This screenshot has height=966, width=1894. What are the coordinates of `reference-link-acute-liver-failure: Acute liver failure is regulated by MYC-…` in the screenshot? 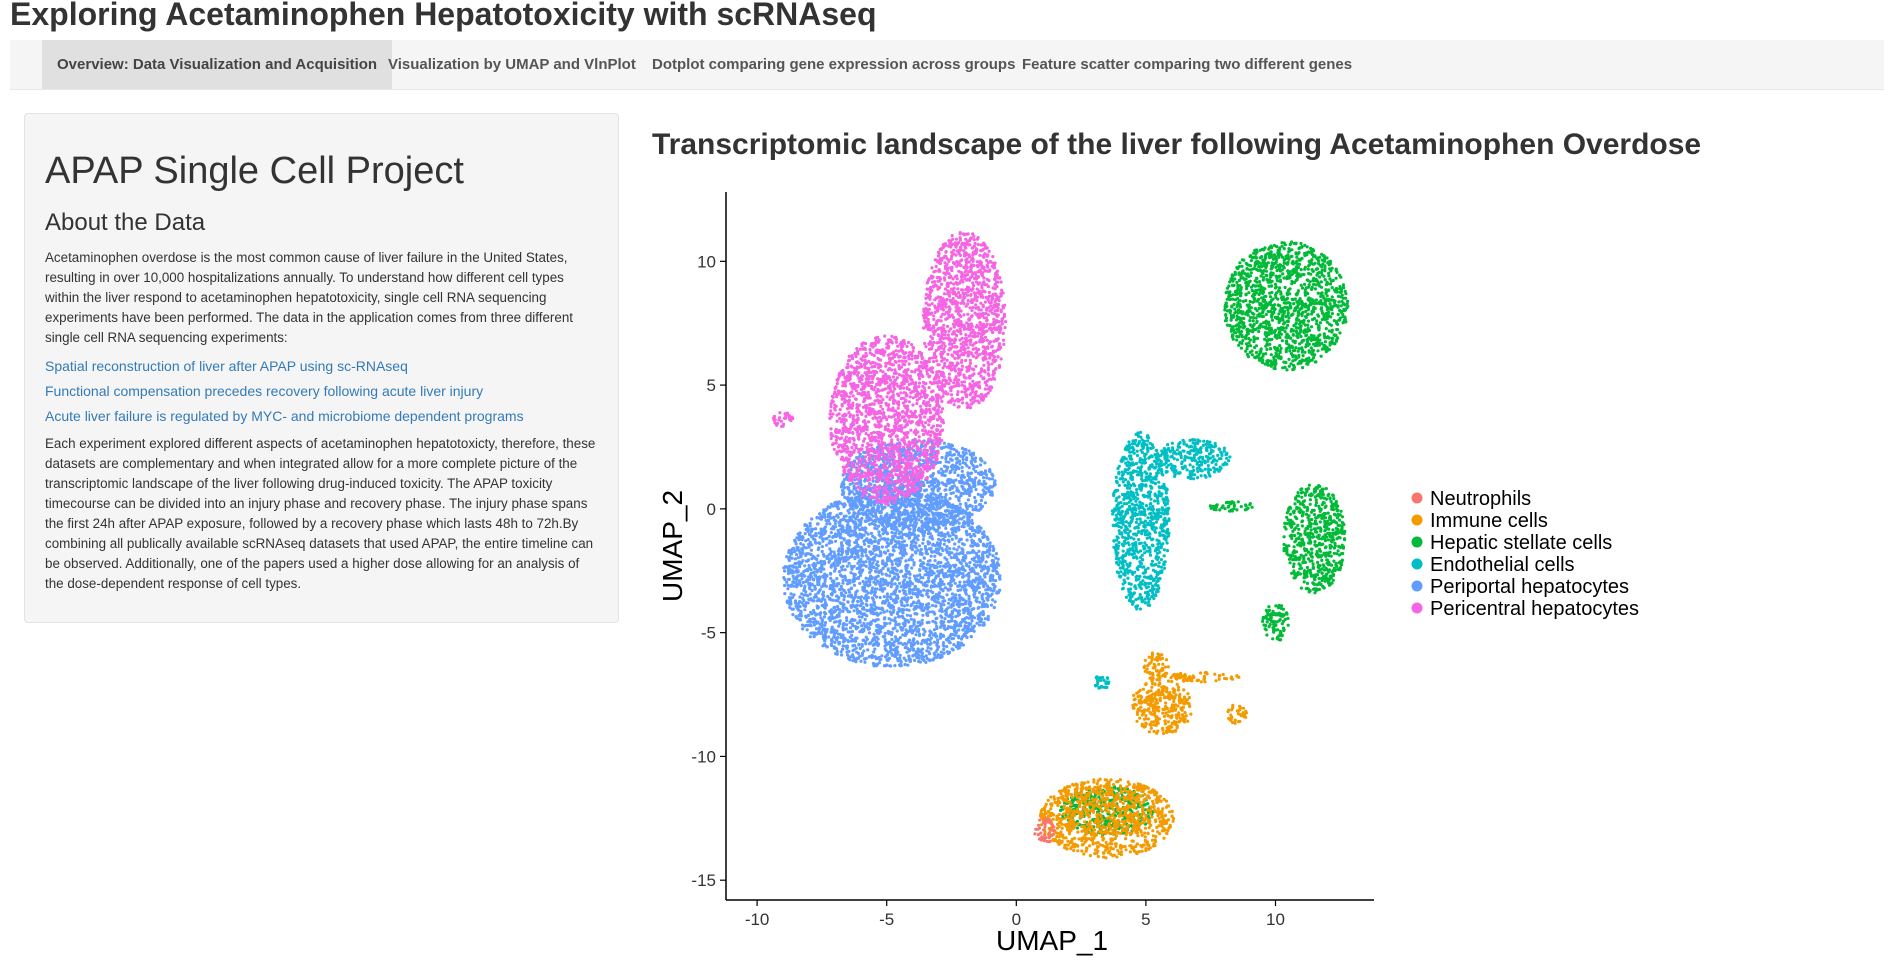 It's located at (284, 416).